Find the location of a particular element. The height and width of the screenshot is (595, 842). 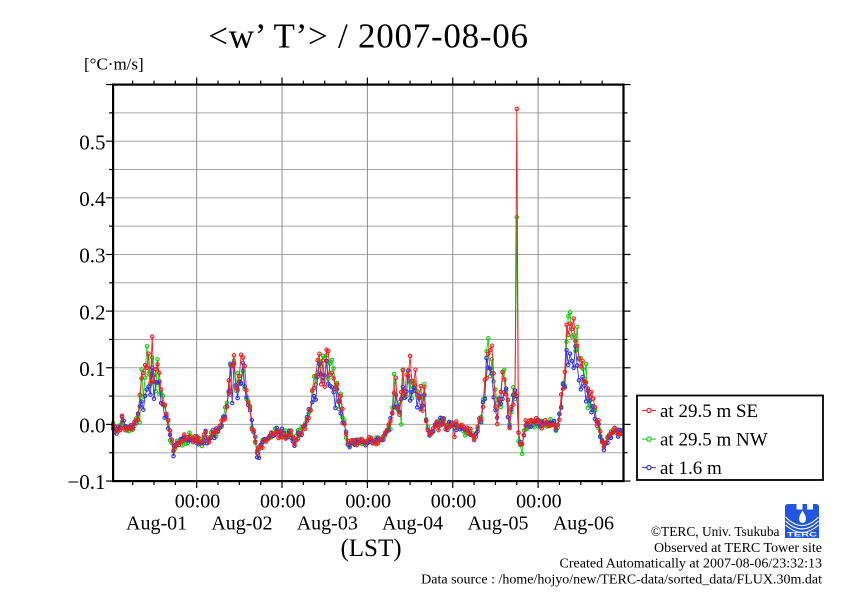

svg-text: TERC is located at coordinates (802, 535).